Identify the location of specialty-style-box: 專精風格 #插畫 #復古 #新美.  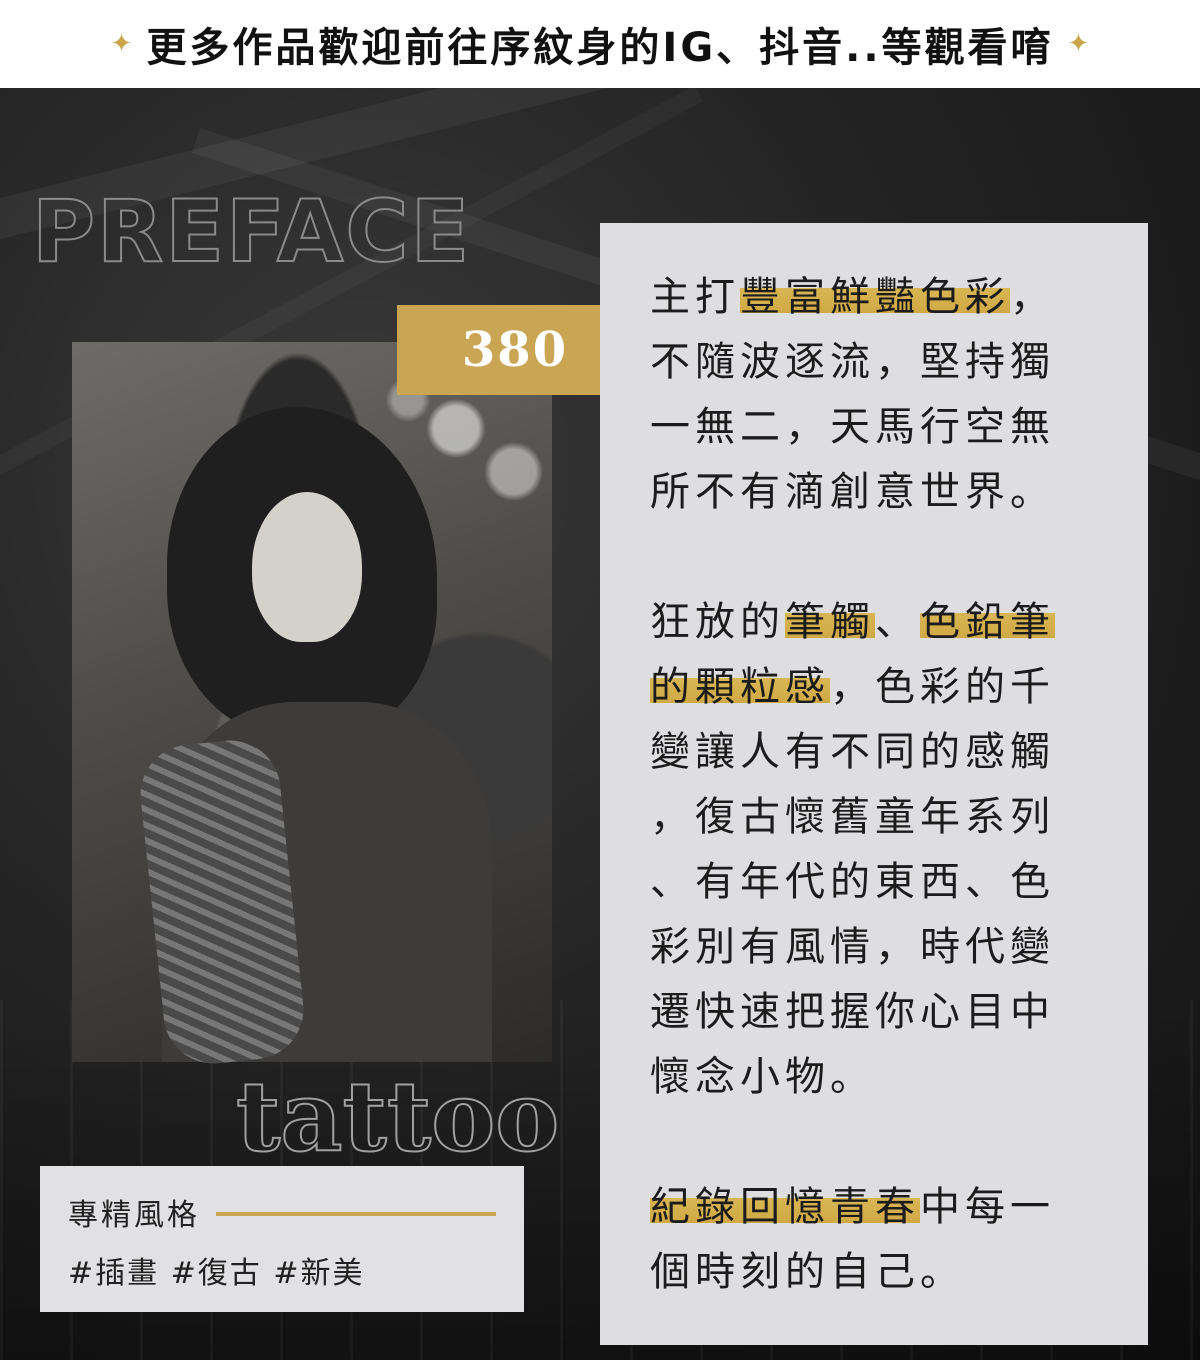
(282, 1239).